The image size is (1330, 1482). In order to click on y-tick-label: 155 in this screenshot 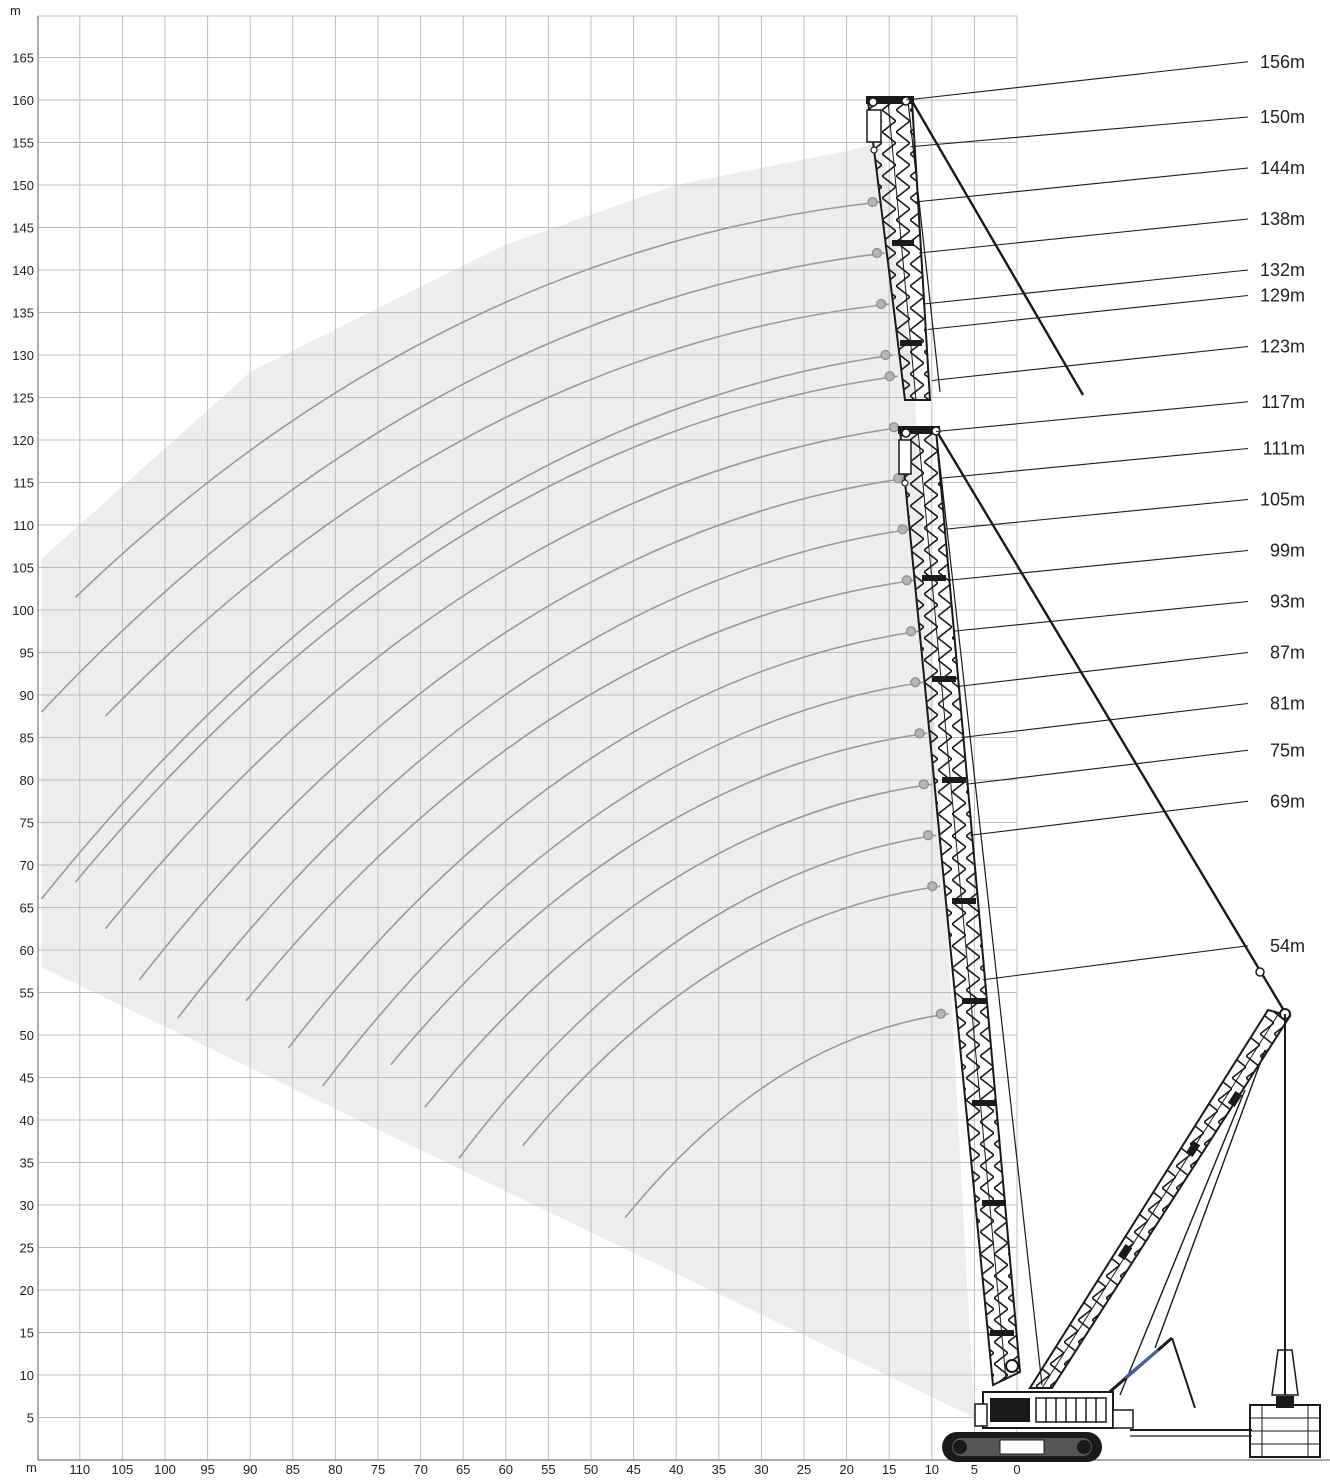, I will do `click(23, 143)`.